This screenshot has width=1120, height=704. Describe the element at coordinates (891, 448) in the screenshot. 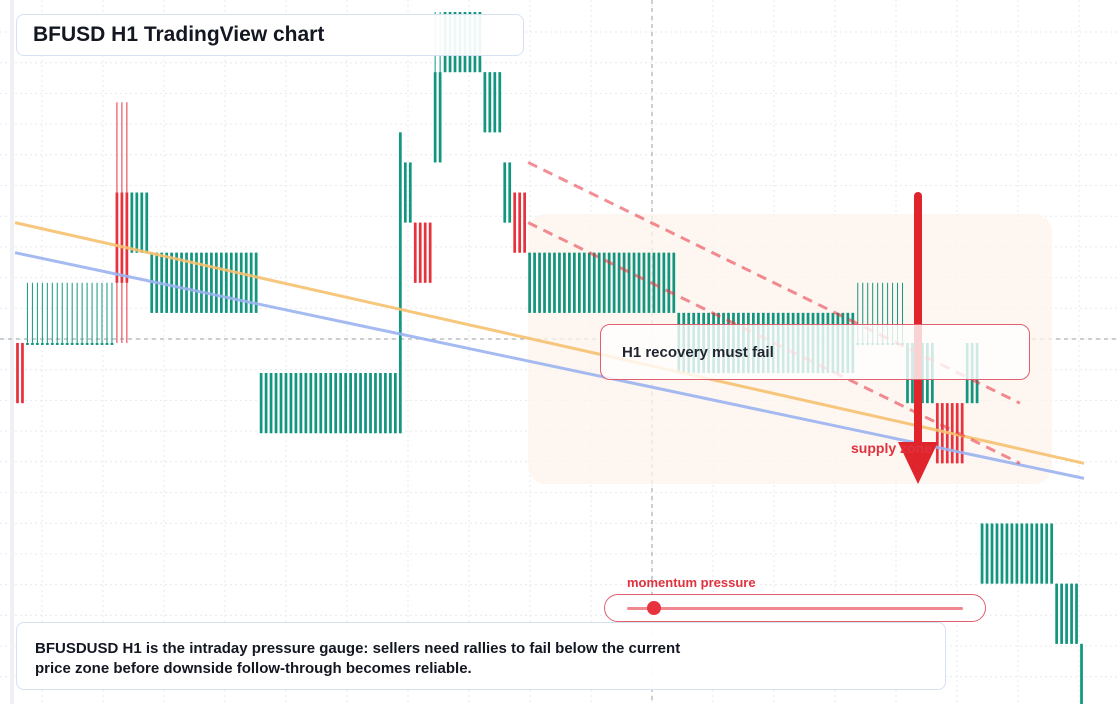

I see `supply-zone-label: supply zone` at that location.